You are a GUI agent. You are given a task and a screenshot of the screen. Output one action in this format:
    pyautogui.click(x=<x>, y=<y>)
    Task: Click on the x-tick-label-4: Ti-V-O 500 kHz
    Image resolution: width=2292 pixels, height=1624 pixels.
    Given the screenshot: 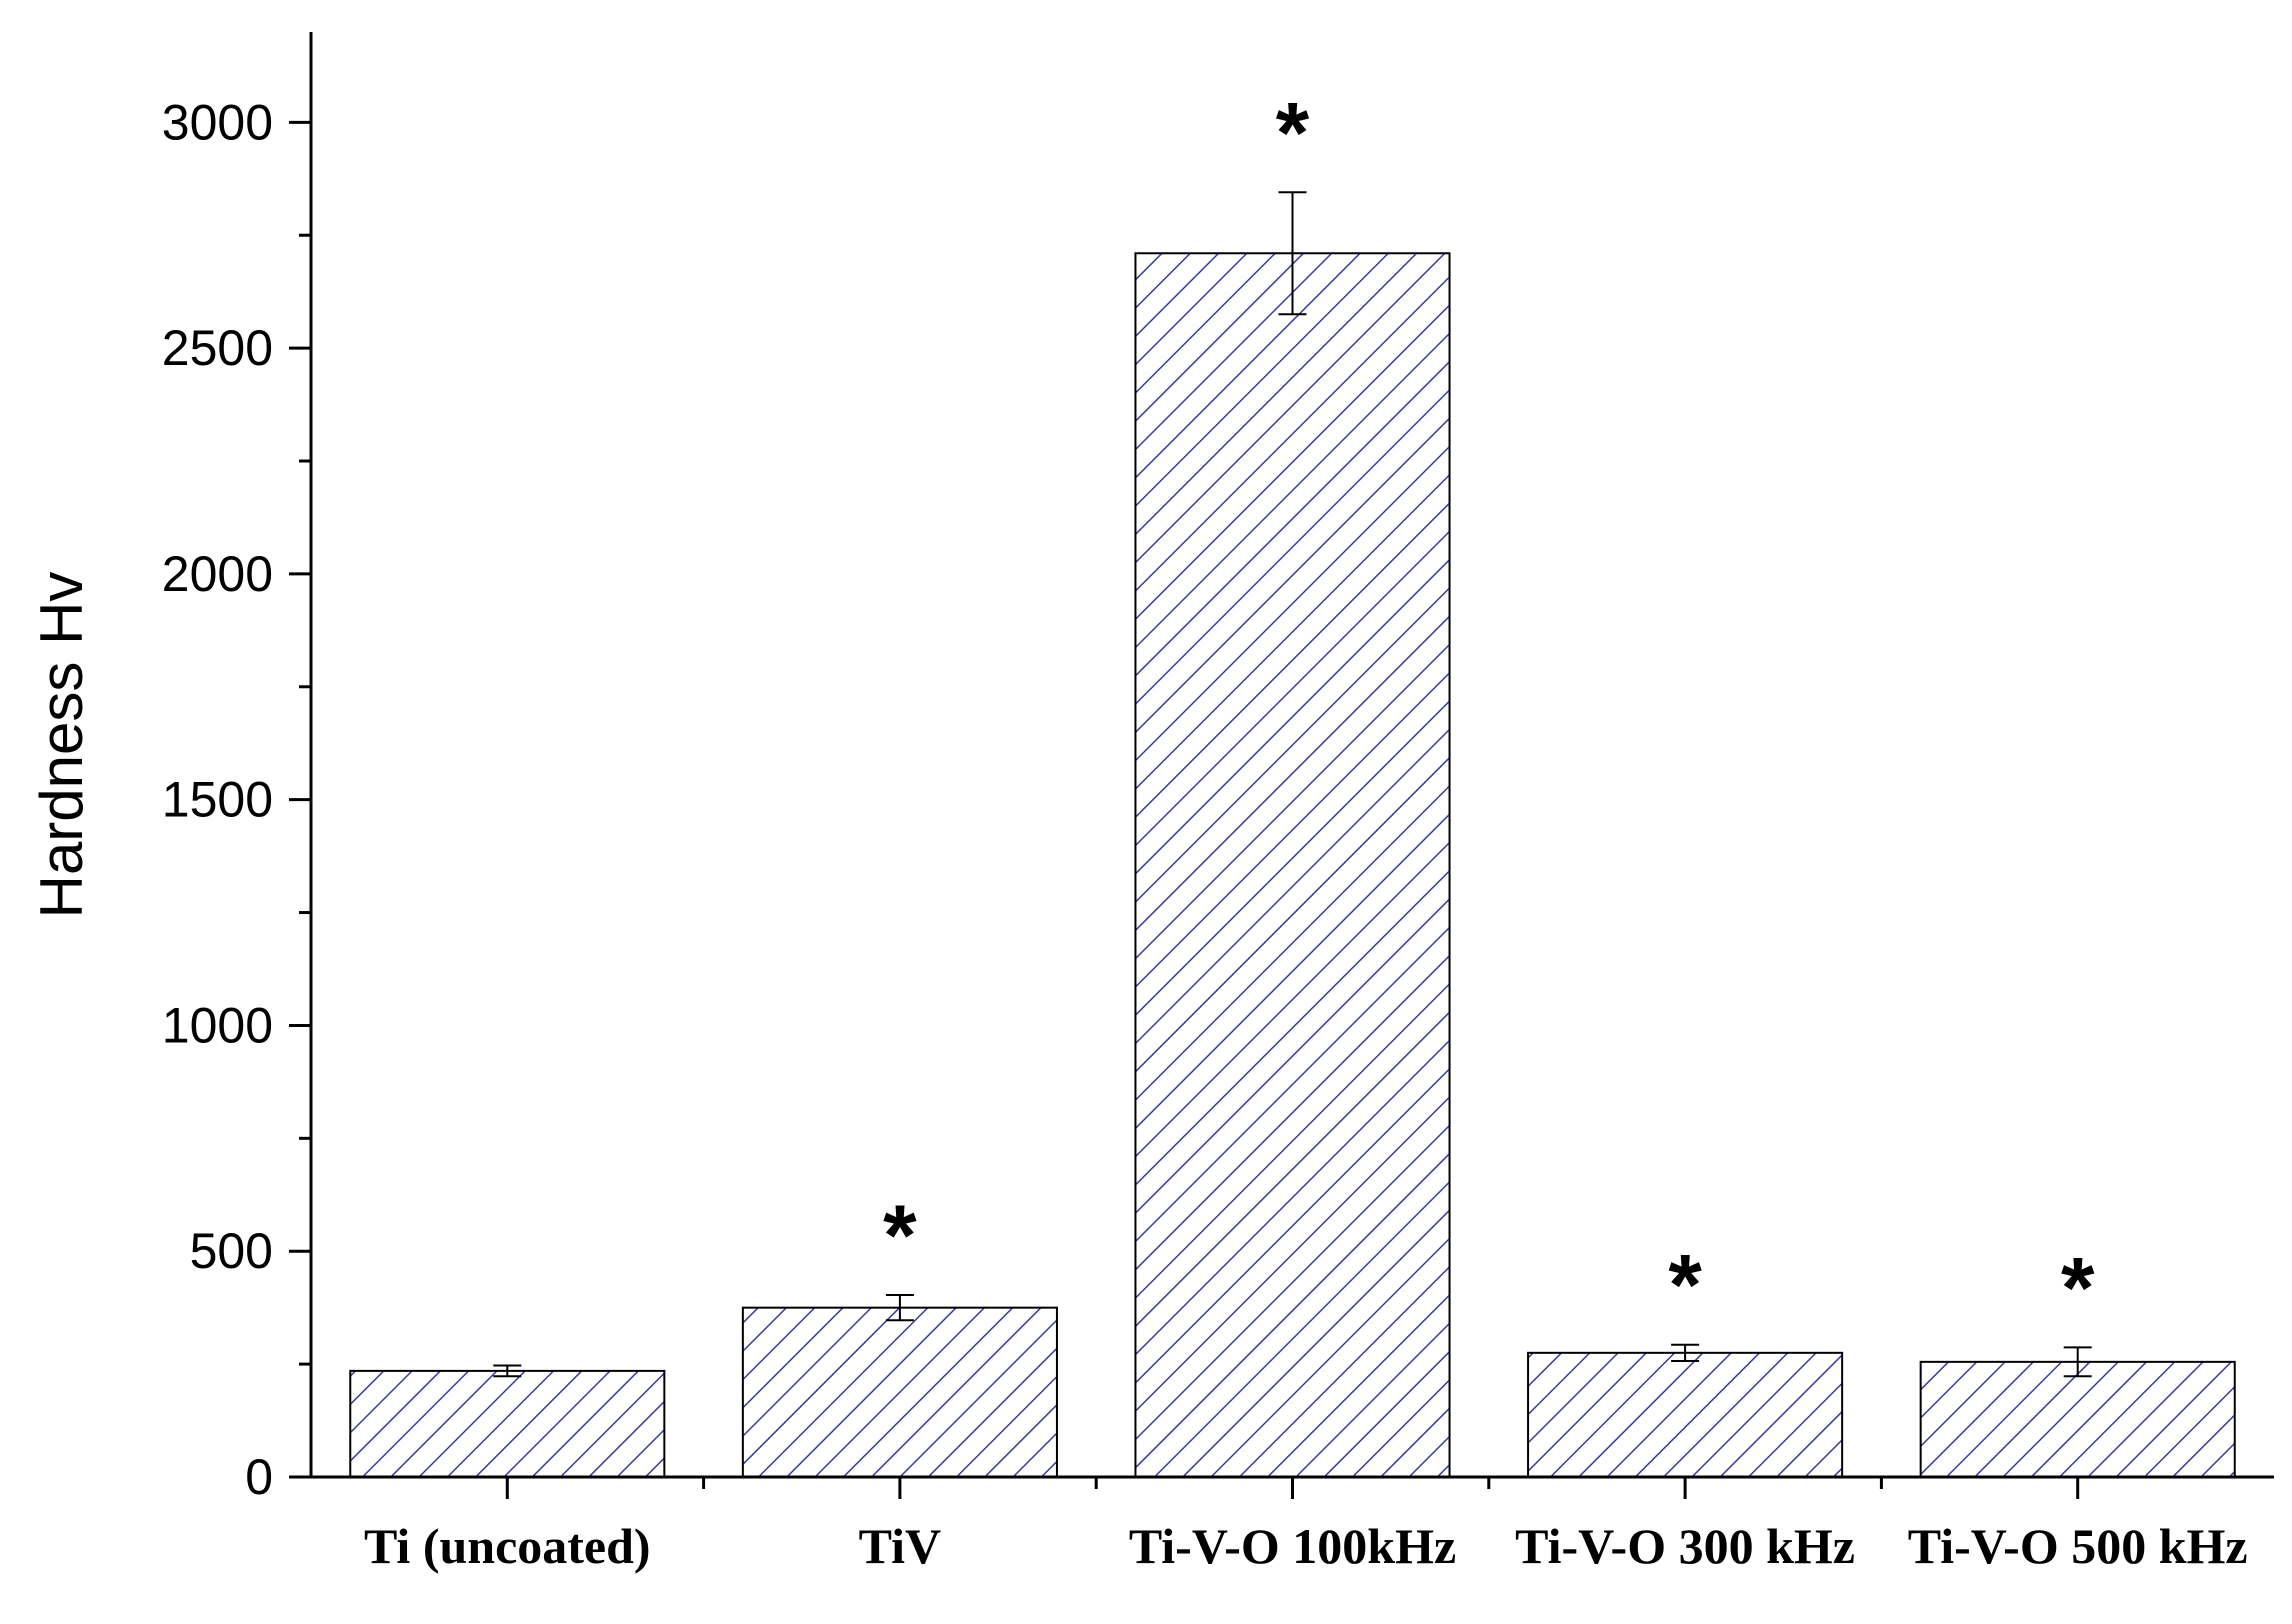 What is the action you would take?
    pyautogui.click(x=2078, y=1546)
    